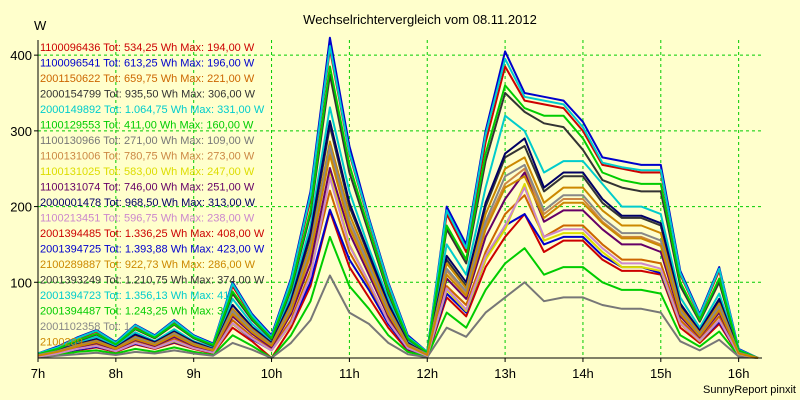  What do you see at coordinates (21, 282) in the screenshot?
I see `y-tick-label: 100` at bounding box center [21, 282].